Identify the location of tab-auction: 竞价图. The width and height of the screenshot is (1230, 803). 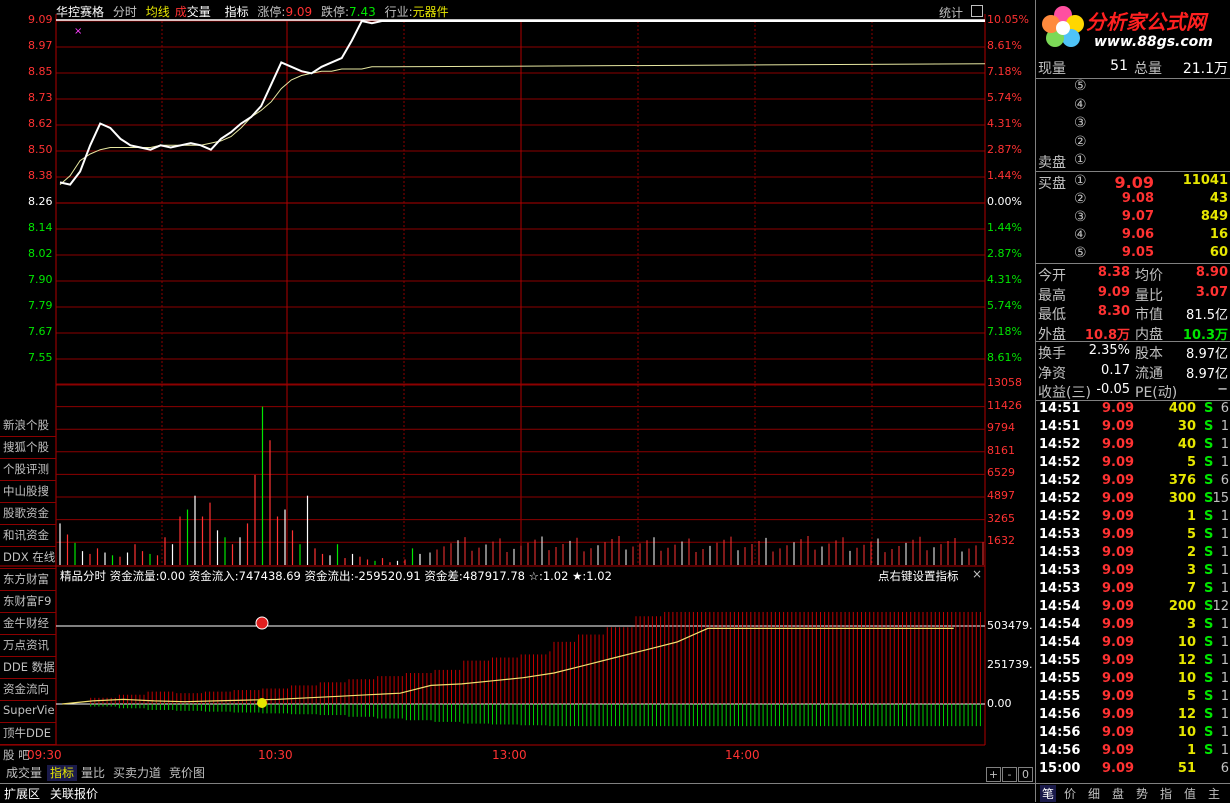
(187, 773).